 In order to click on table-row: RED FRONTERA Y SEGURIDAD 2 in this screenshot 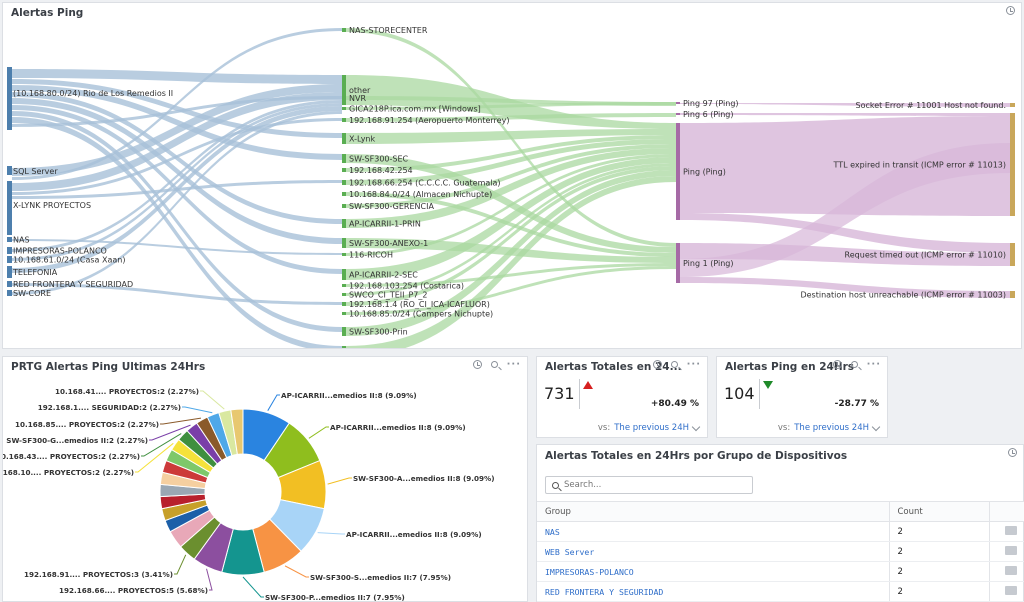, I will do `click(780, 591)`.